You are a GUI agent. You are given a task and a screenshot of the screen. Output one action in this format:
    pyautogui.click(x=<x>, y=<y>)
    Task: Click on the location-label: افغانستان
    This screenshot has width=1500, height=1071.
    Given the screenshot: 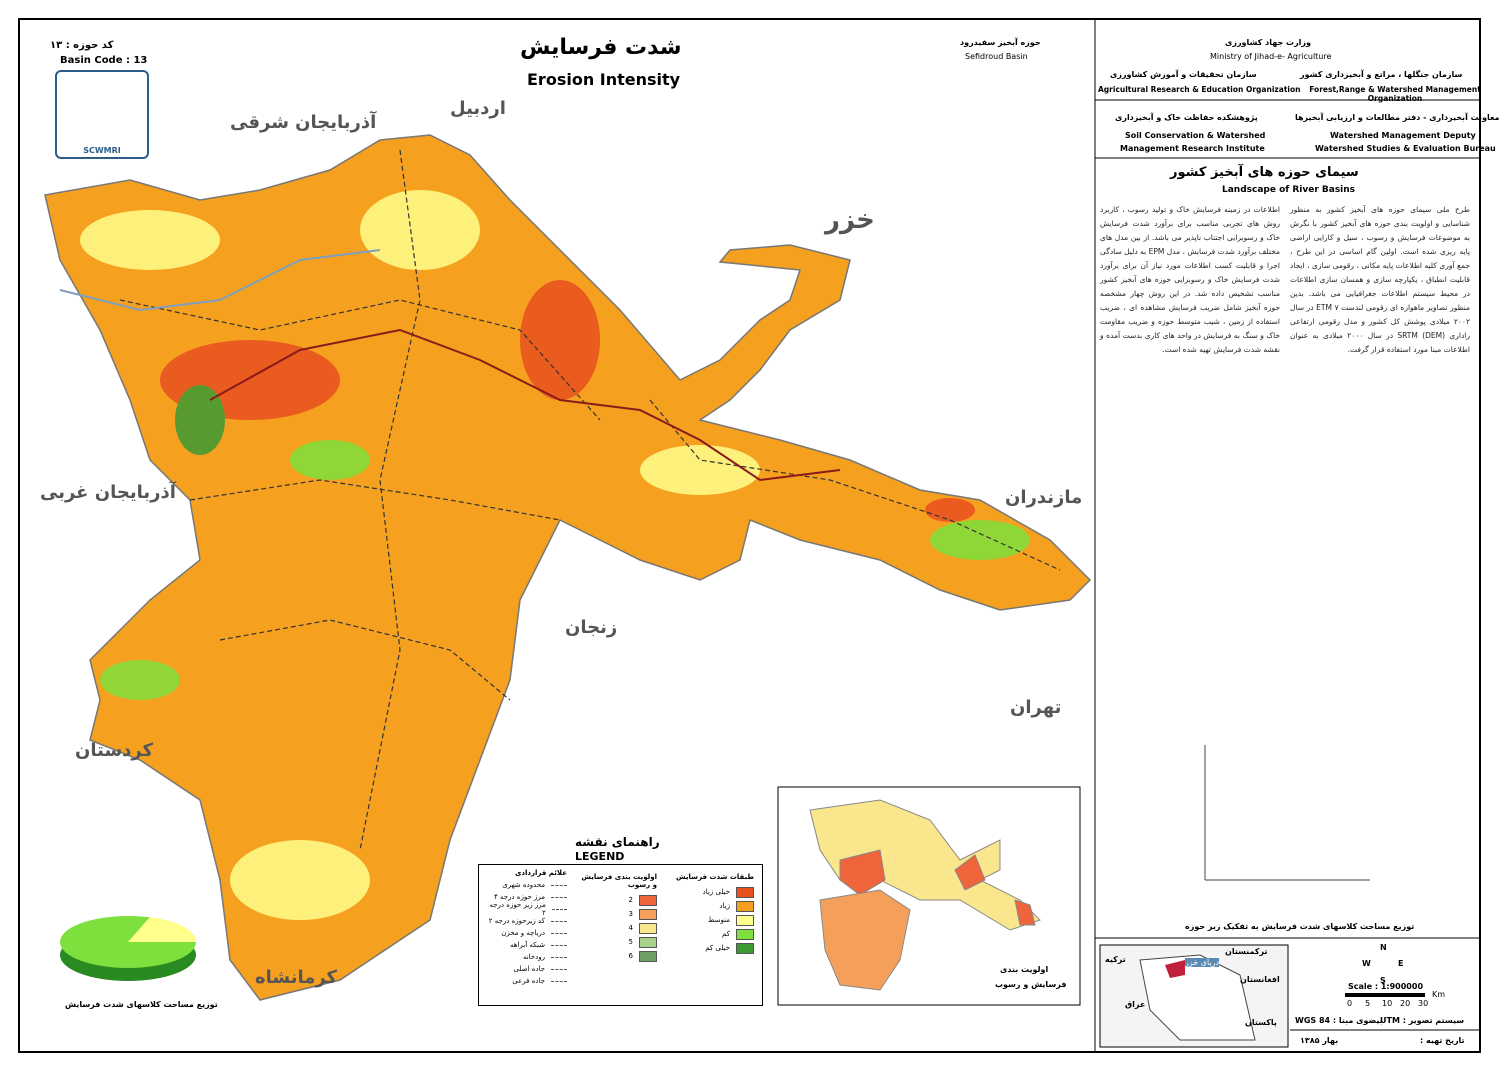 What is the action you would take?
    pyautogui.click(x=1260, y=979)
    